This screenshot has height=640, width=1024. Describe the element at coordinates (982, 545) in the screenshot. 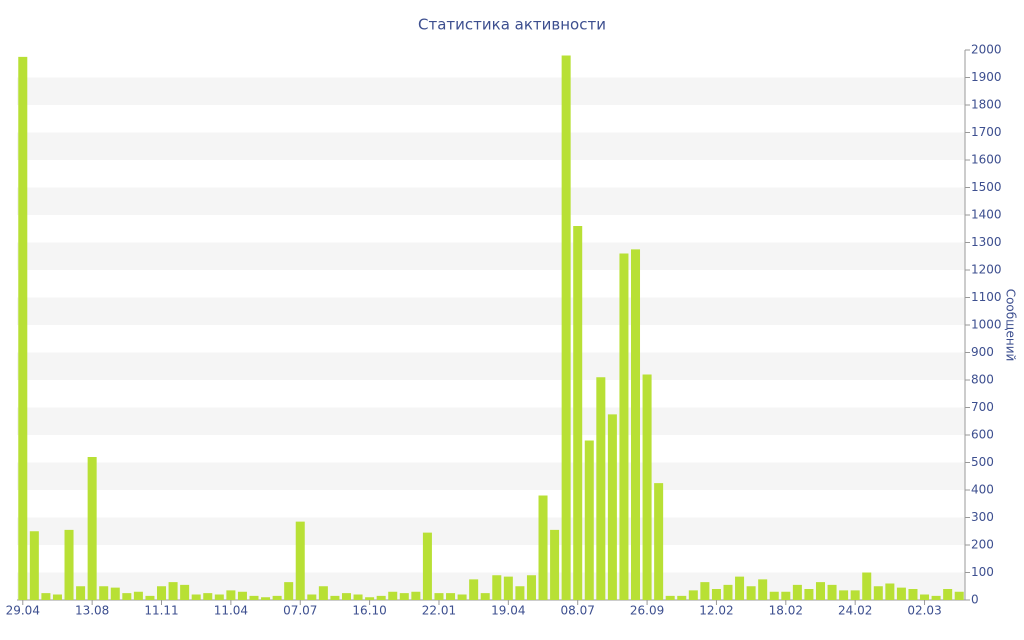

I see `y-tick-label: 200` at that location.